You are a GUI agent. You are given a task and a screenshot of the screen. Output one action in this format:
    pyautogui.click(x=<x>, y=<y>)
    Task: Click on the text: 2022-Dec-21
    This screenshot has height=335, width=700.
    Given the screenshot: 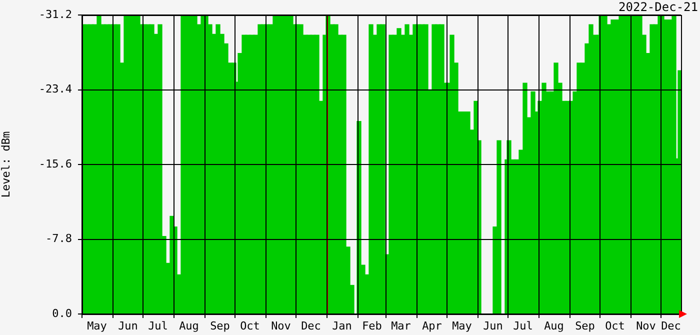 What is the action you would take?
    pyautogui.click(x=658, y=7)
    